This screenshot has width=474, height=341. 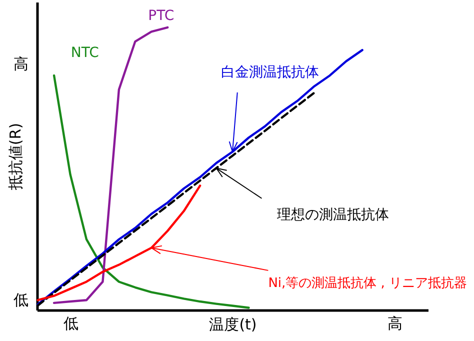 I want to click on series-label: PTC, so click(x=161, y=16).